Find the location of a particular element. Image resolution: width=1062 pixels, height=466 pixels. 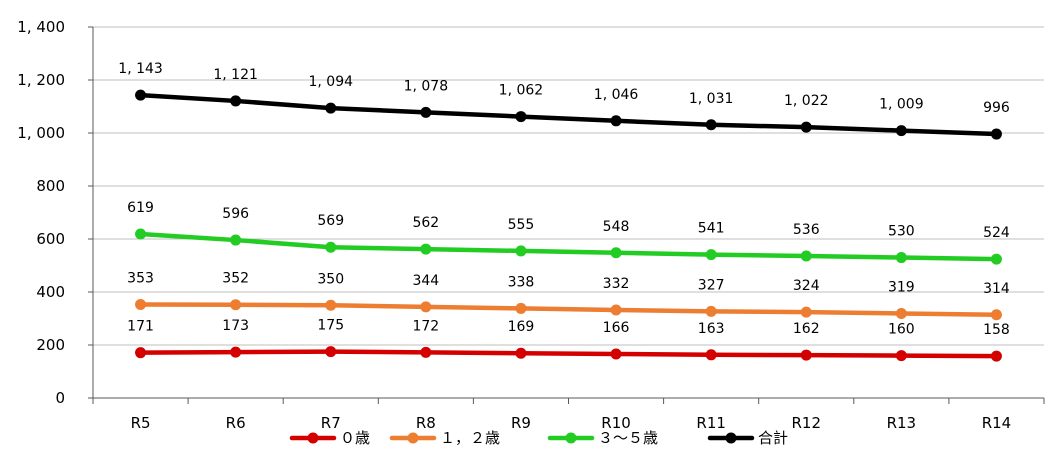

data-label: 171 is located at coordinates (140, 327).